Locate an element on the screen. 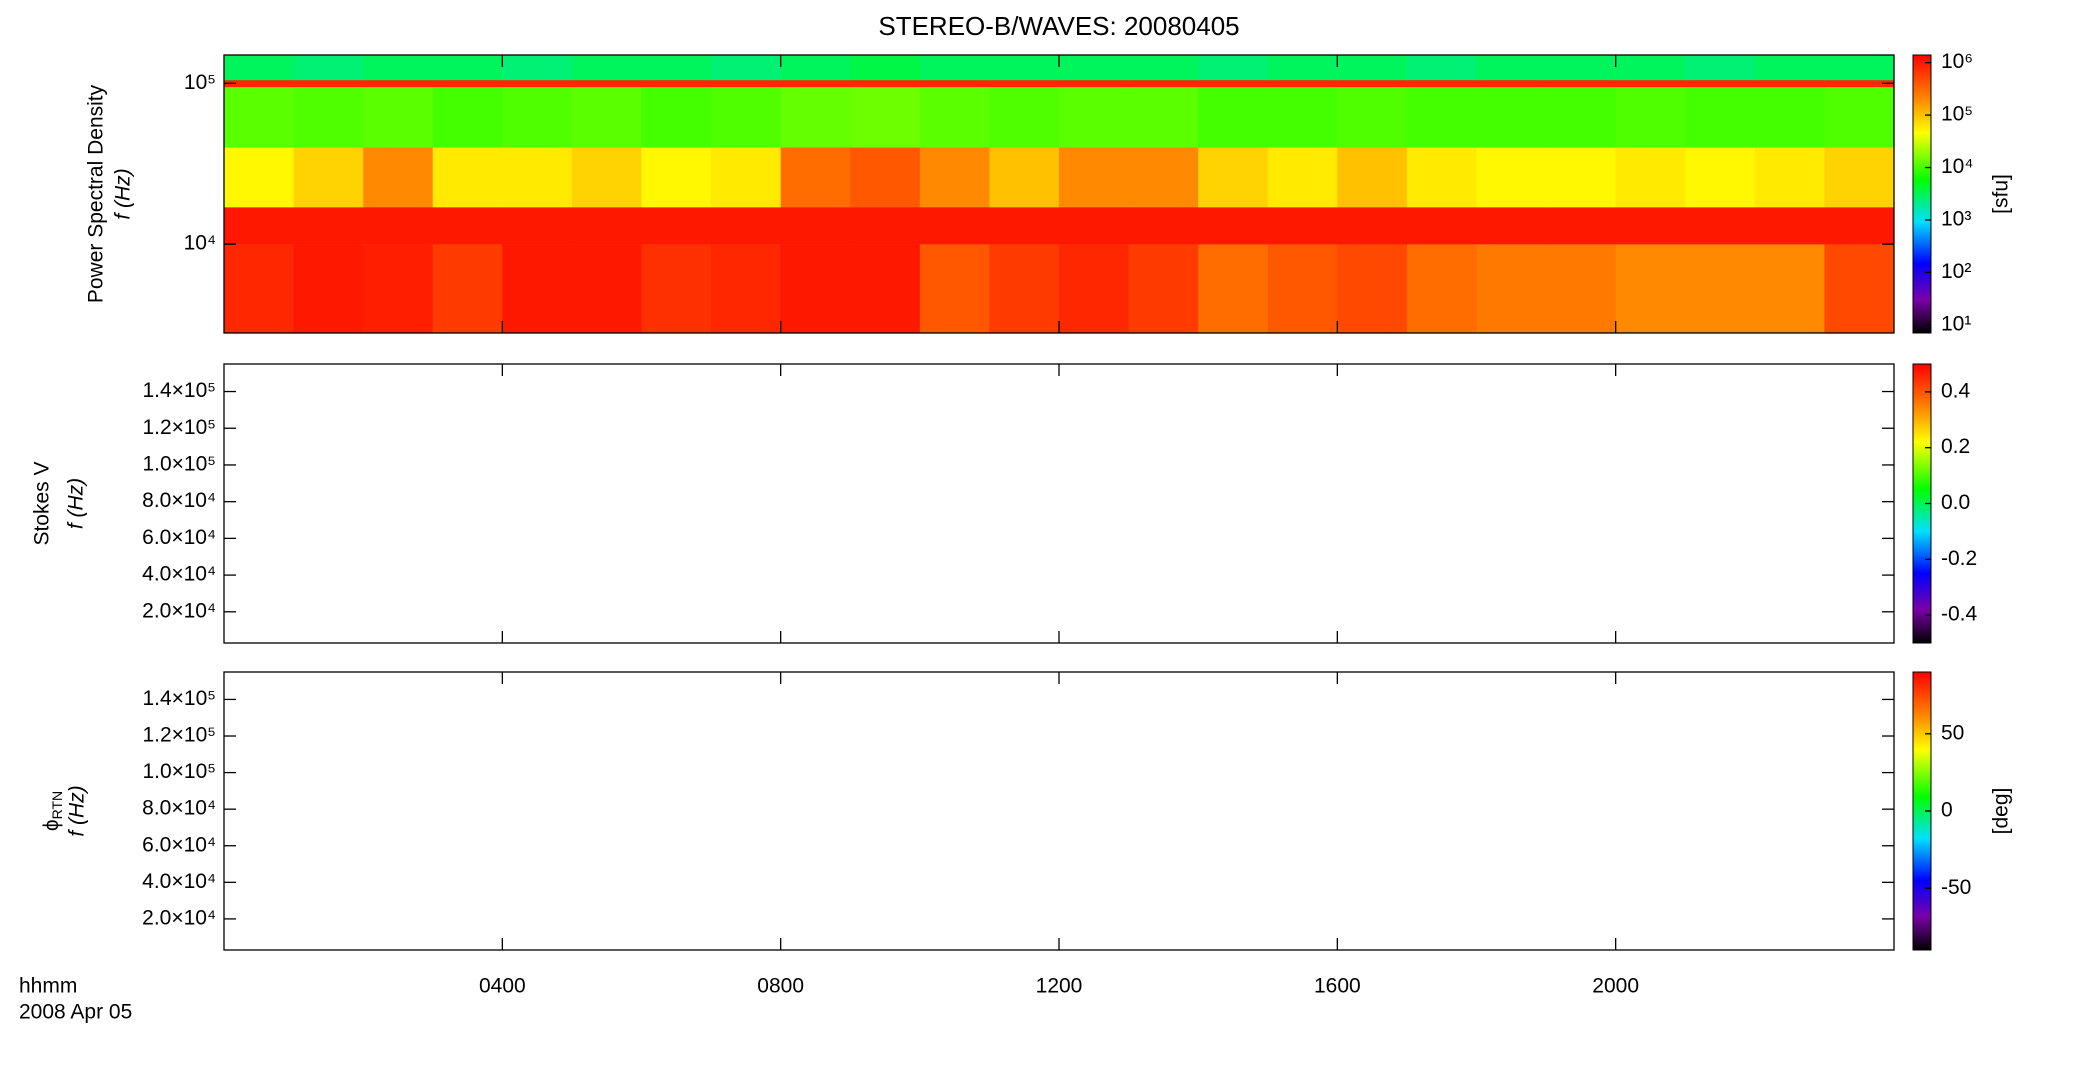 Image resolution: width=2096 pixels, height=1080 pixels. colorbar-tick-label: 0.2 is located at coordinates (1955, 446).